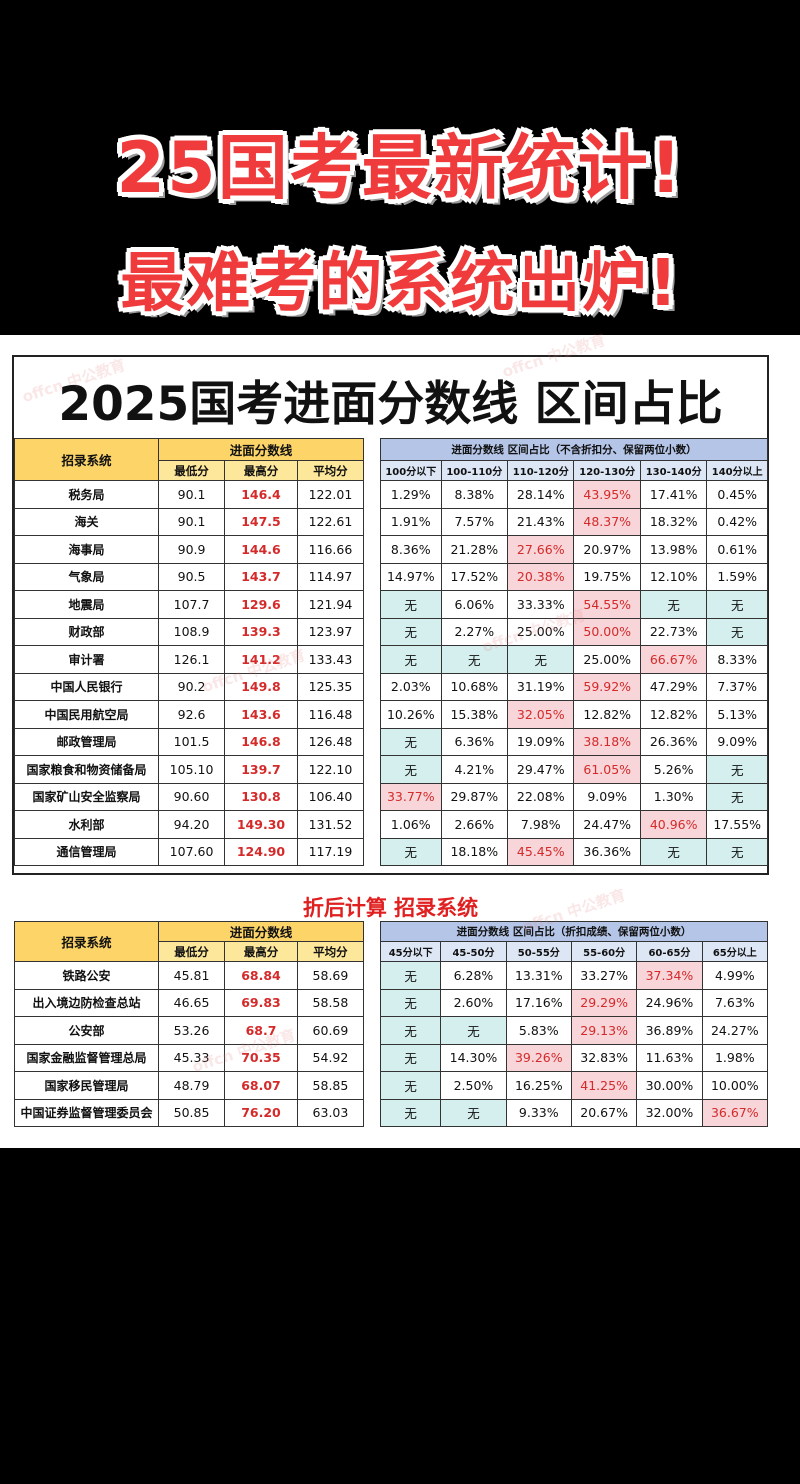 Image resolution: width=800 pixels, height=1484 pixels. What do you see at coordinates (390, 908) in the screenshot?
I see `section-2-title: 折后计算 招录系统` at bounding box center [390, 908].